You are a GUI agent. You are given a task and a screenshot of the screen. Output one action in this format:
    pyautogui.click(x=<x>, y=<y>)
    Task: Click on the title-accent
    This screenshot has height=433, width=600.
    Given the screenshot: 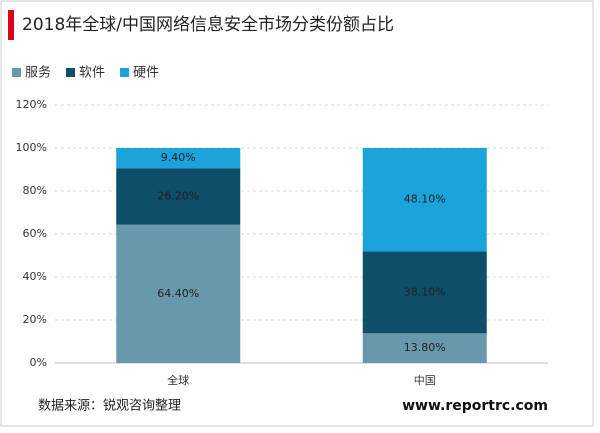 What is the action you would take?
    pyautogui.click(x=11, y=25)
    